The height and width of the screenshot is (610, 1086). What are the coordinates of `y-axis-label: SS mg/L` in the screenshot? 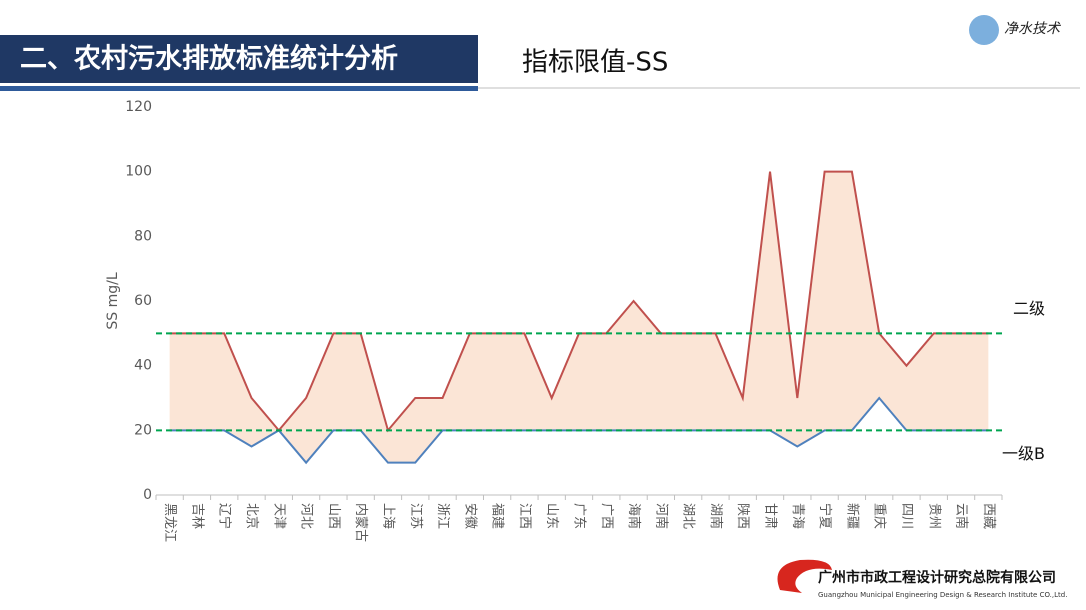 It's located at (113, 300).